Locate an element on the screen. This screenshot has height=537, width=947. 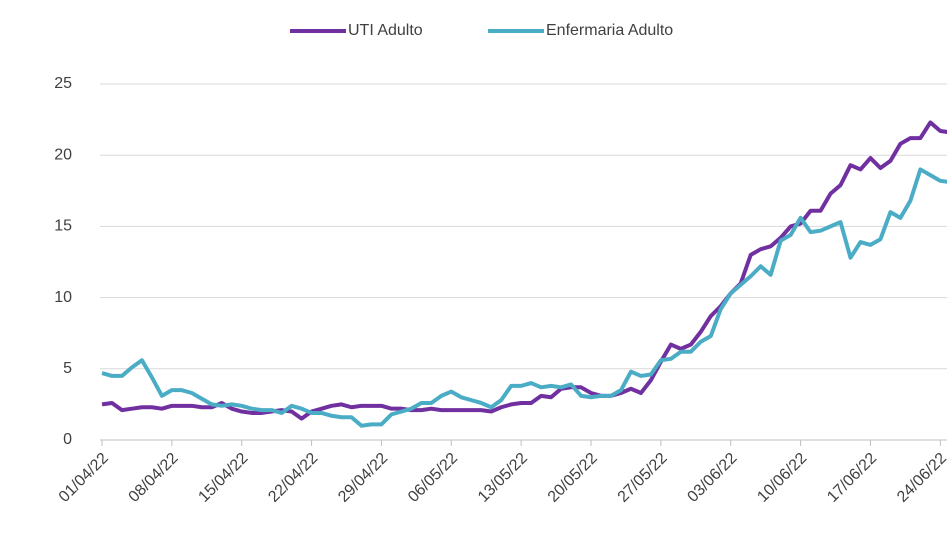
x-tick-label: 06/05/22 is located at coordinates (433, 478).